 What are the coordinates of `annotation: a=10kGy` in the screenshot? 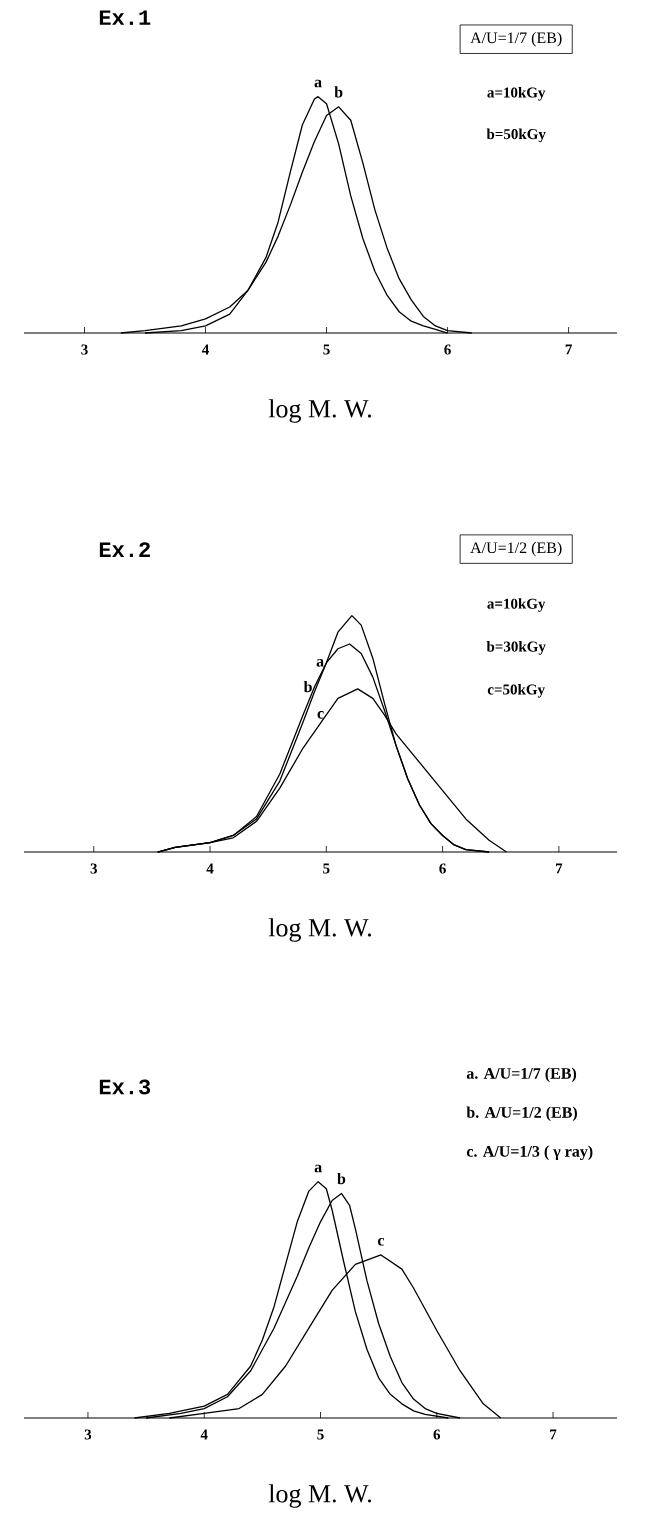 It's located at (516, 94).